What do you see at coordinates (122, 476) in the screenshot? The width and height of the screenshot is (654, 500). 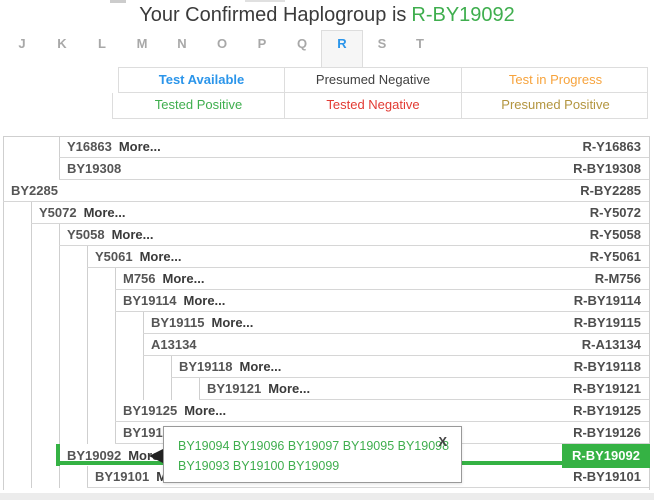 I see `snp-label: BY19101` at bounding box center [122, 476].